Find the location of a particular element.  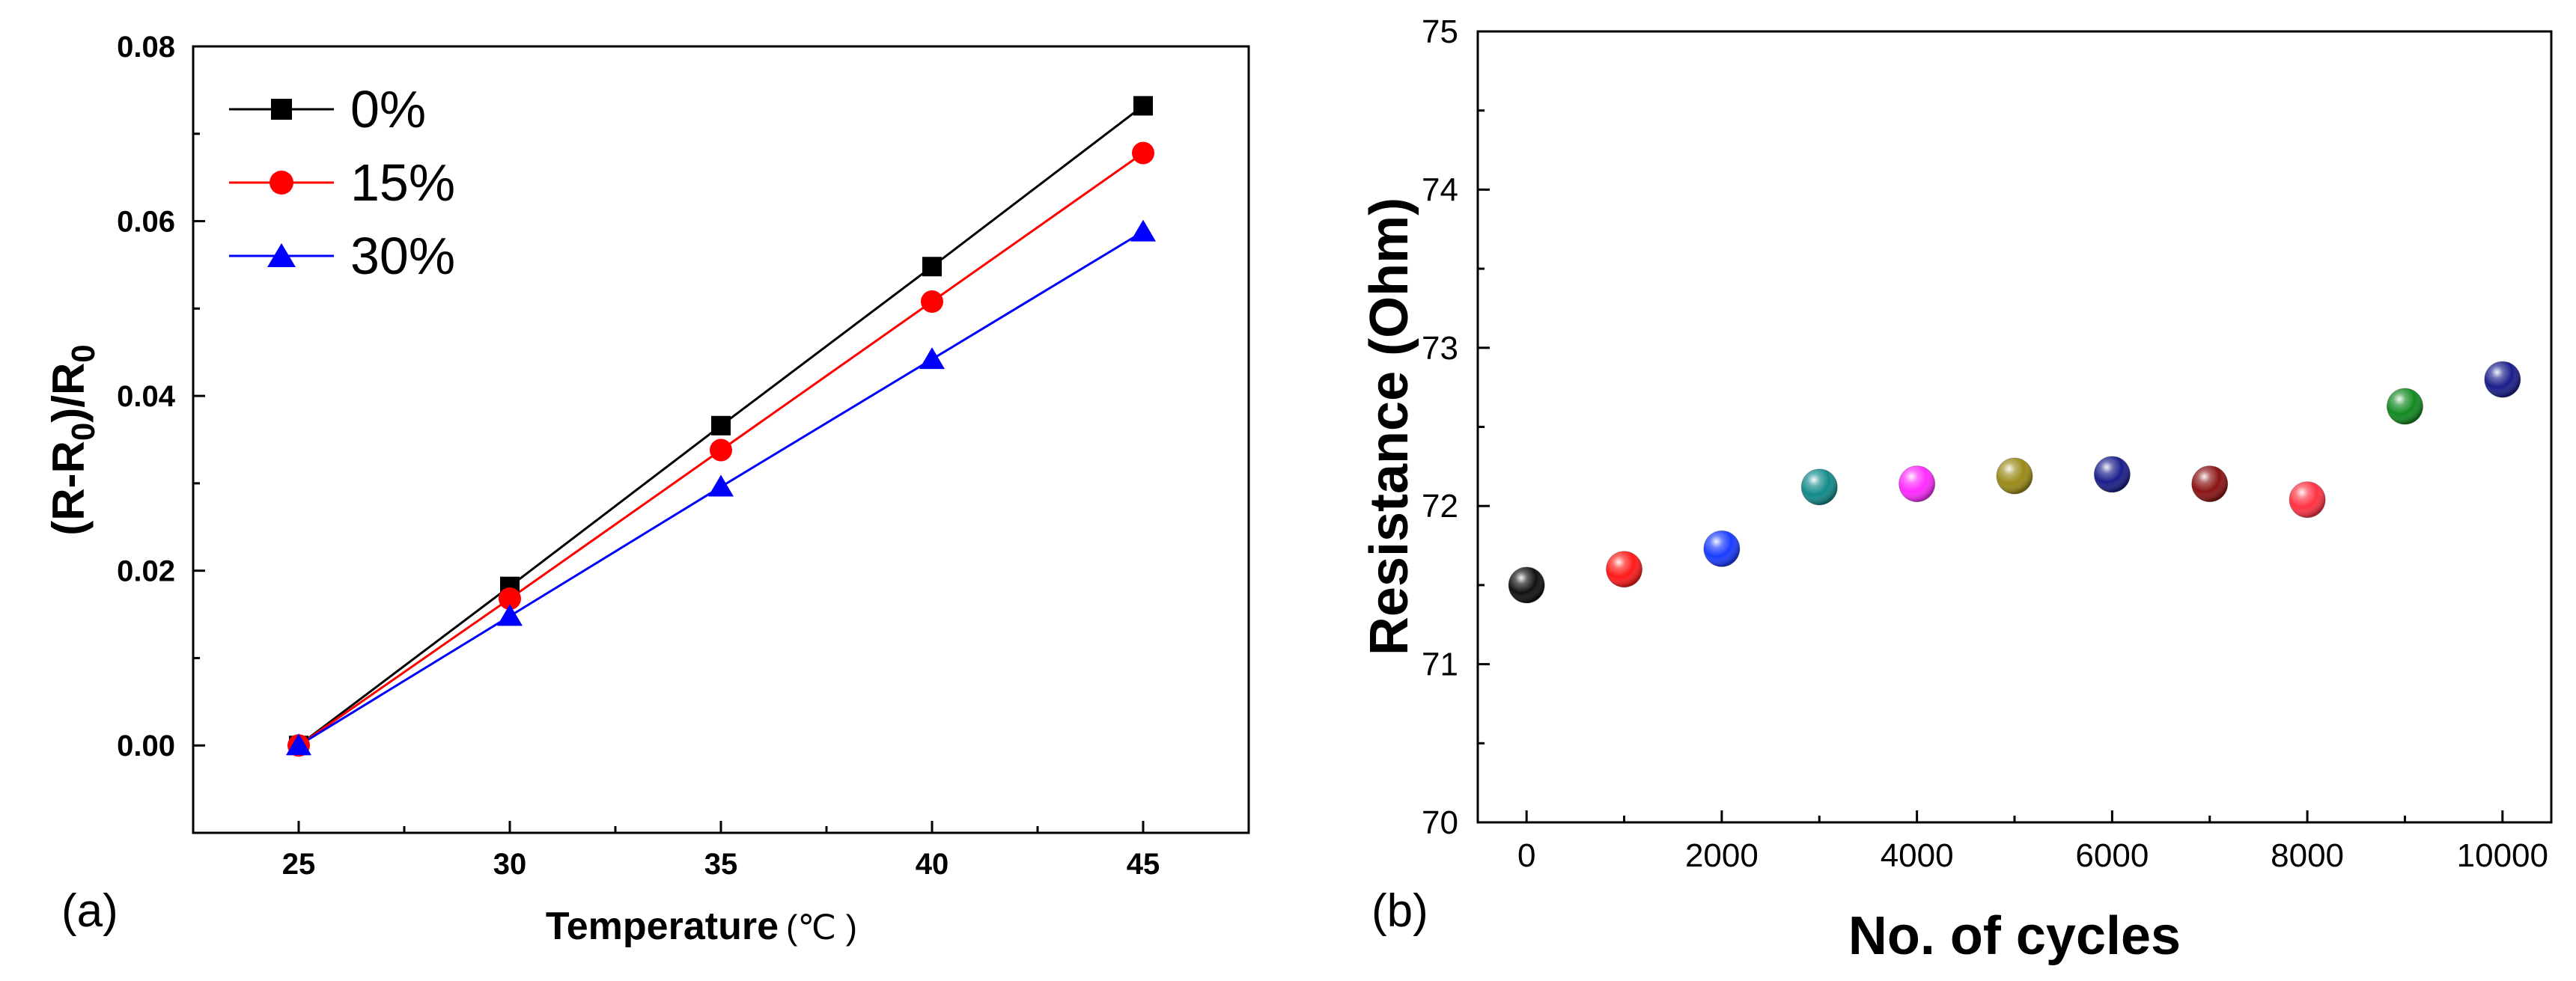

y-tick-label: 0.00 is located at coordinates (146, 746).